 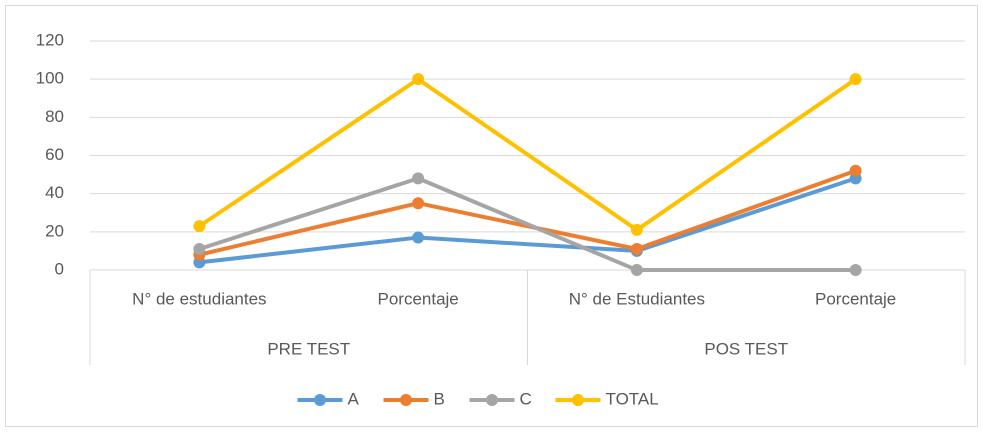 I want to click on y-tick-label: 20, so click(x=54, y=230).